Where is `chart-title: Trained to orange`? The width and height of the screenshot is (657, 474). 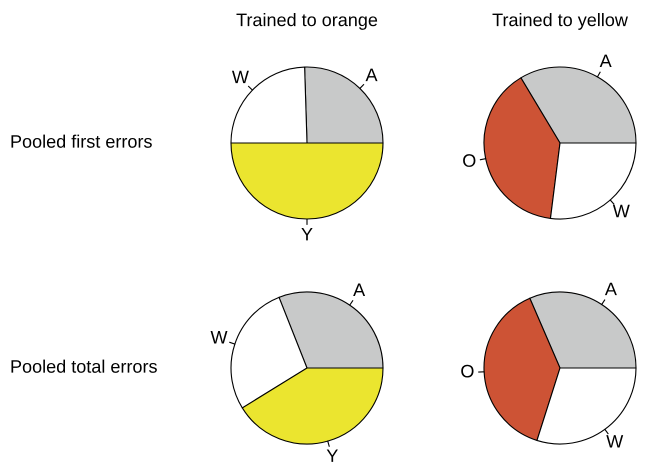
chart-title: Trained to orange is located at coordinates (307, 21).